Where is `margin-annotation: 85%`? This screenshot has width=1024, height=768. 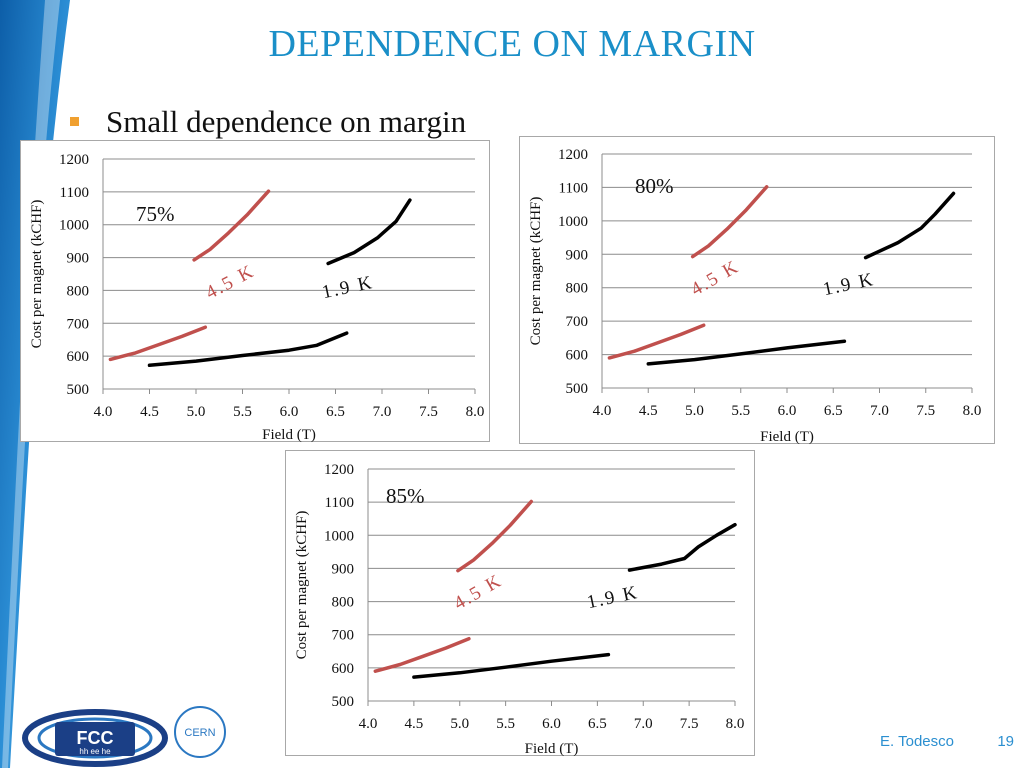 margin-annotation: 85% is located at coordinates (405, 496).